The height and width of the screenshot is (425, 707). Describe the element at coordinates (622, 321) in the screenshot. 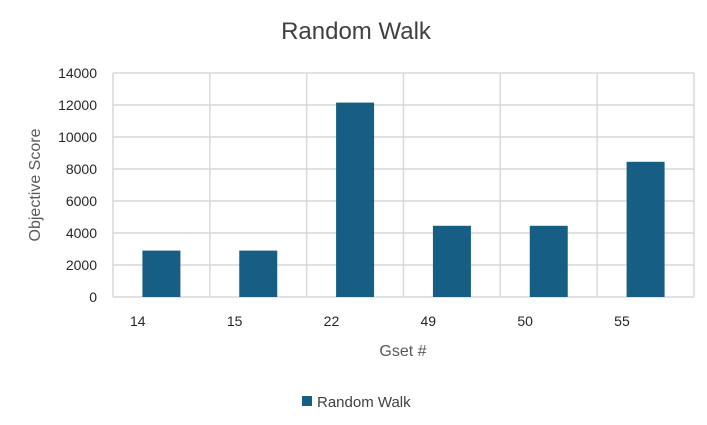

I see `x-tick-label: 55` at that location.